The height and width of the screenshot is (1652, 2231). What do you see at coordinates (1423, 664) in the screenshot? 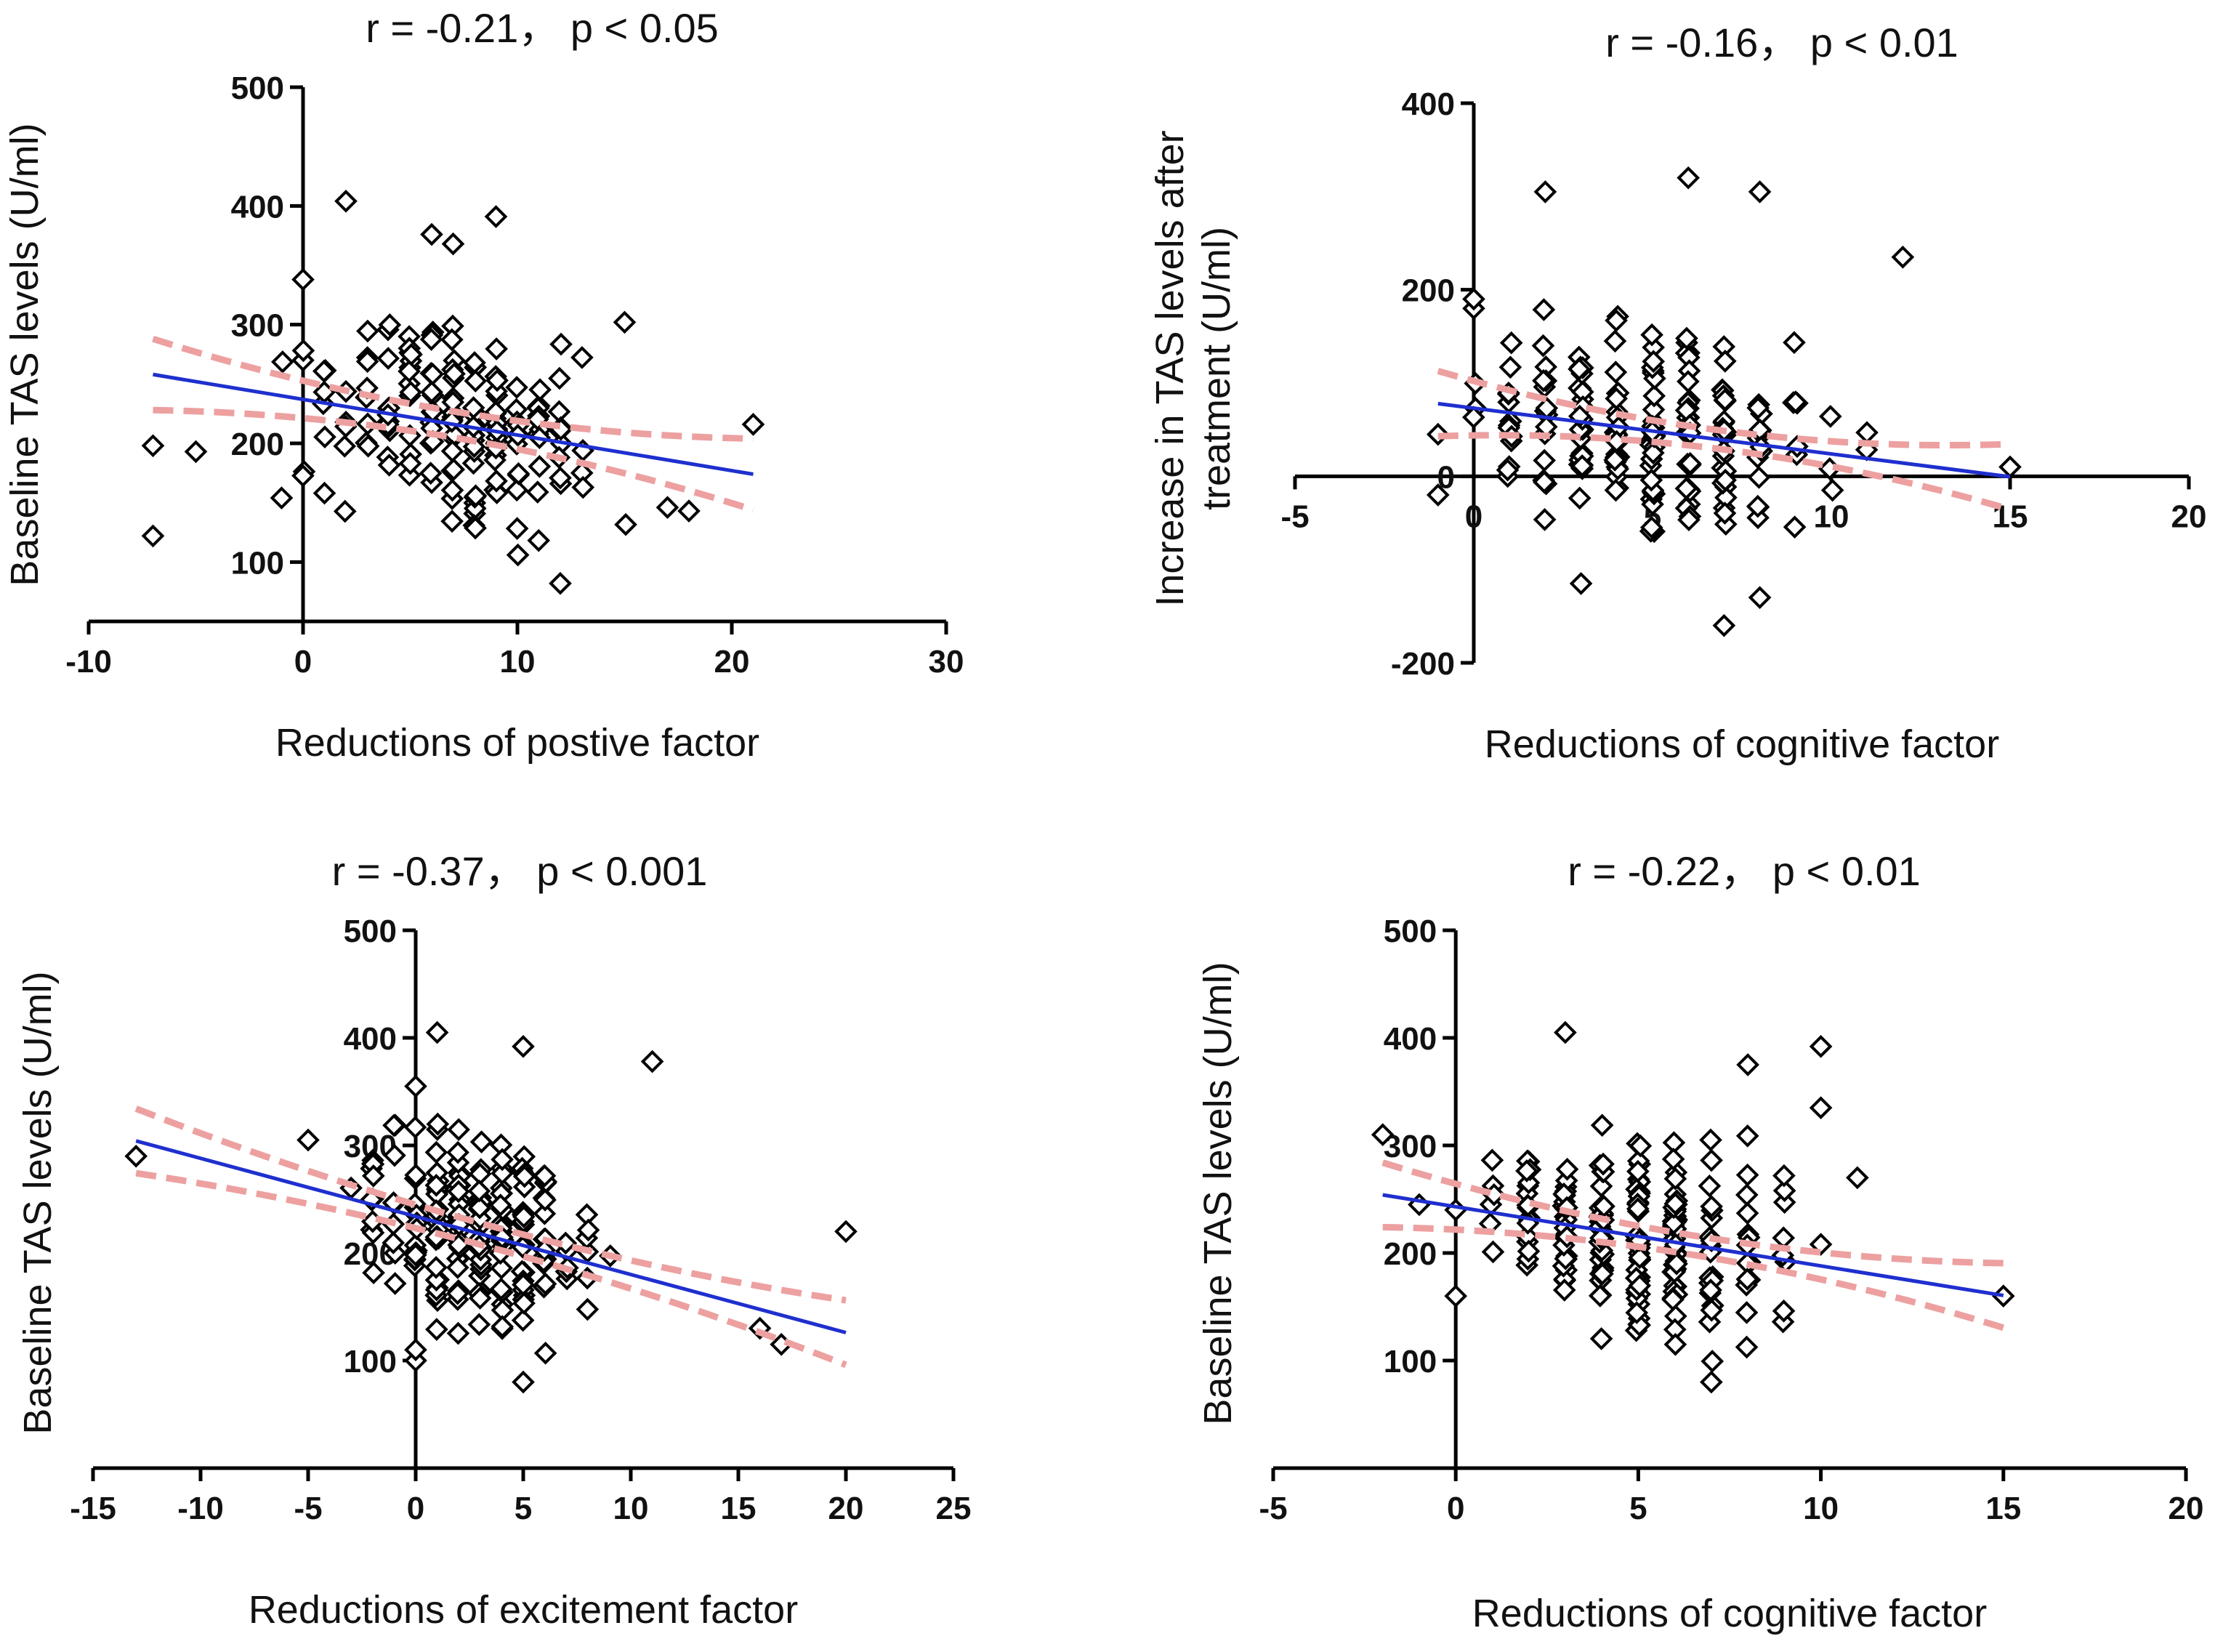
I see `y-tick-label: -200` at bounding box center [1423, 664].